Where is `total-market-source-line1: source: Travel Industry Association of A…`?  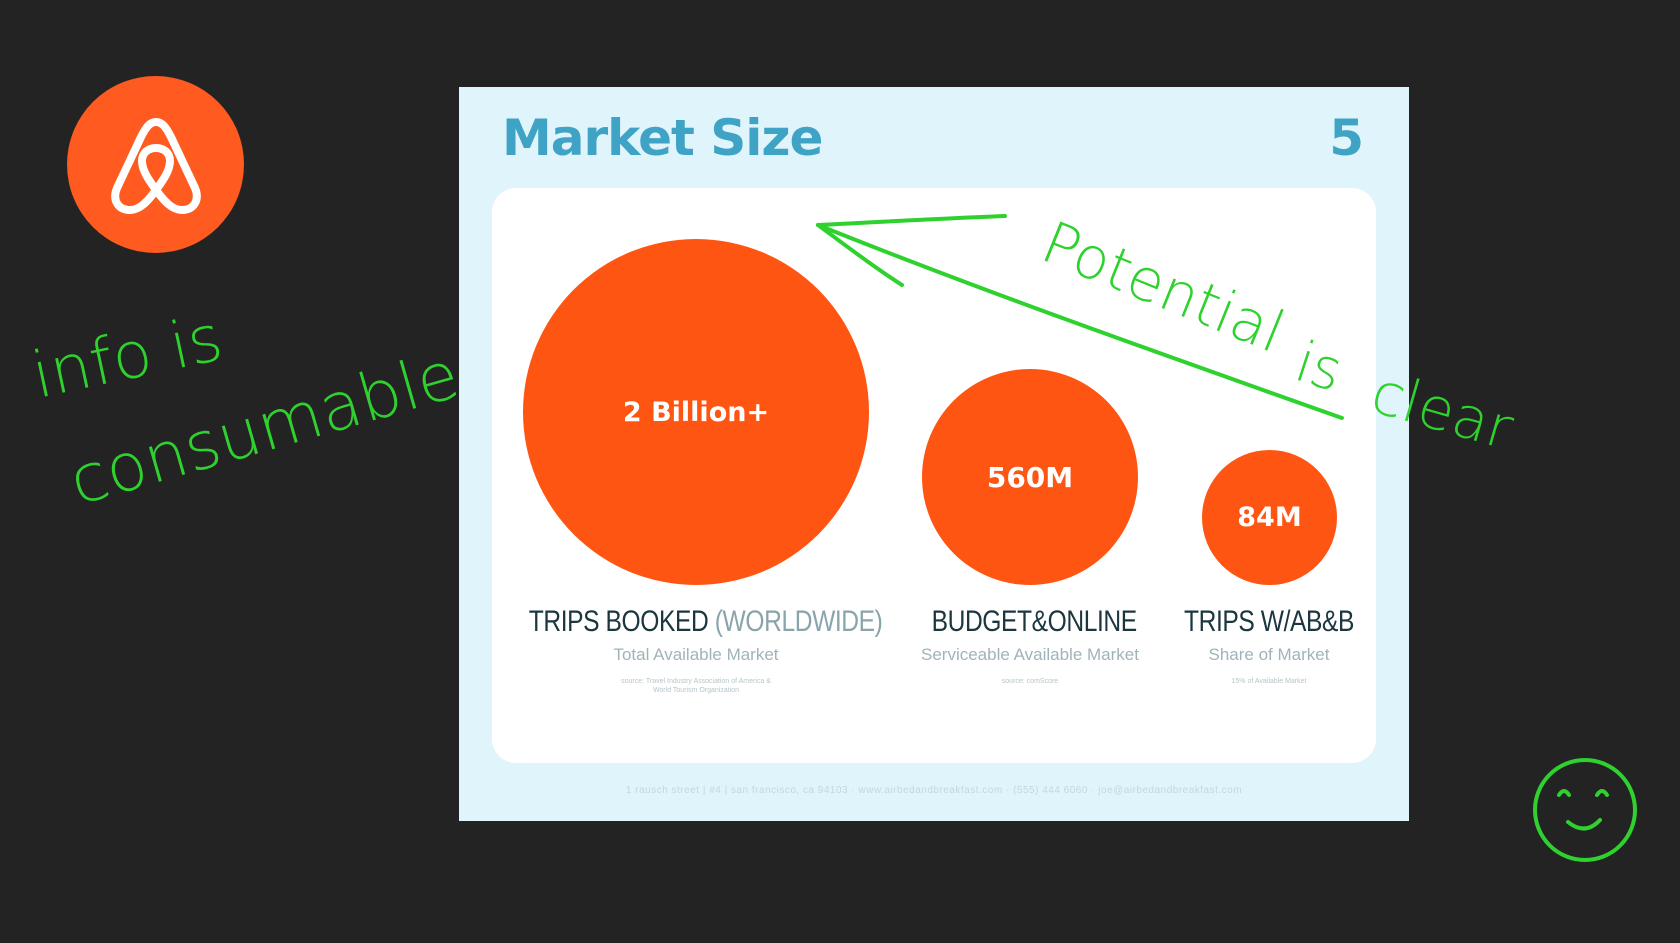
total-market-source-line1: source: Travel Industry Association of A… is located at coordinates (696, 681).